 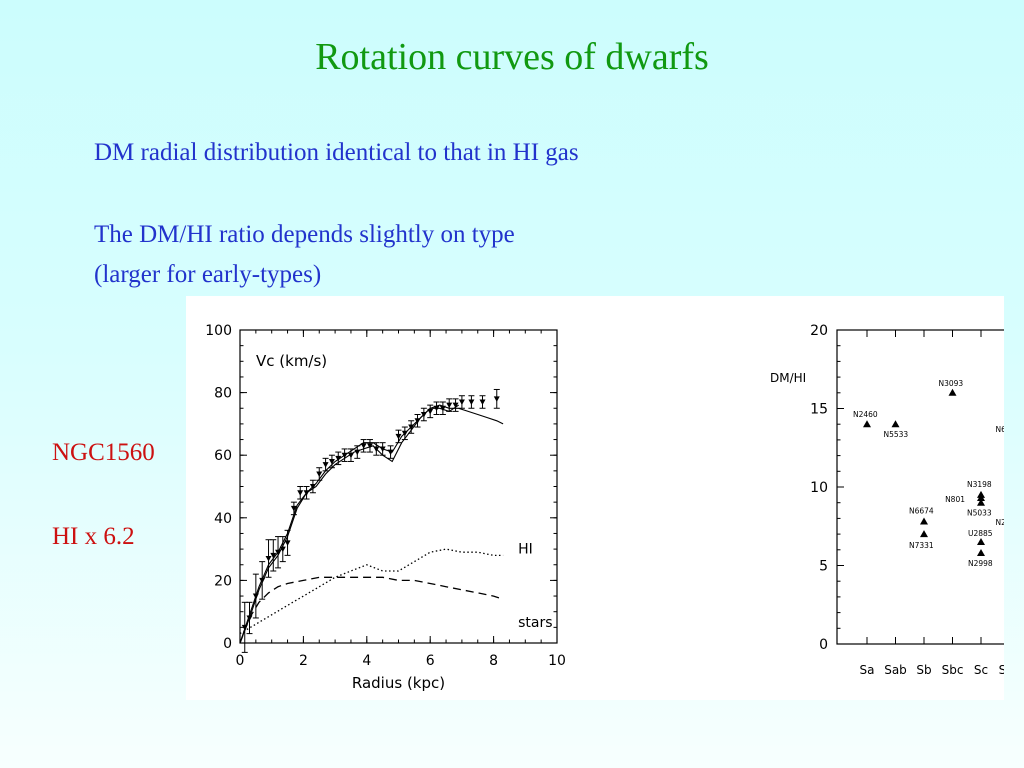 What do you see at coordinates (953, 670) in the screenshot?
I see `x-tick-label: Sbc` at bounding box center [953, 670].